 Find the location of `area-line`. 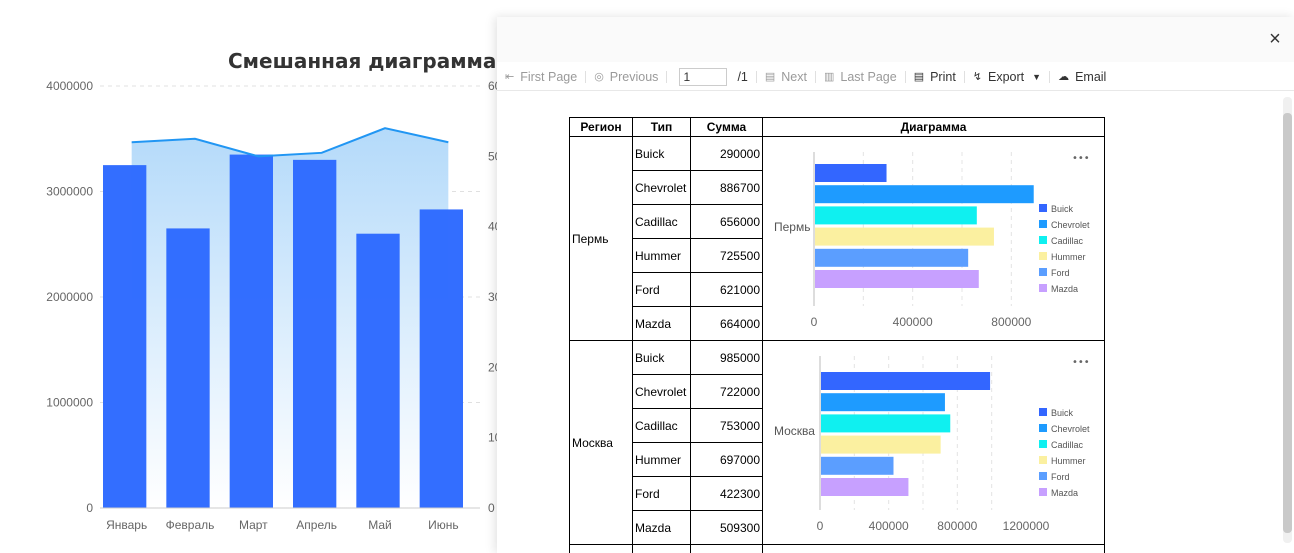

area-line is located at coordinates (290, 142).